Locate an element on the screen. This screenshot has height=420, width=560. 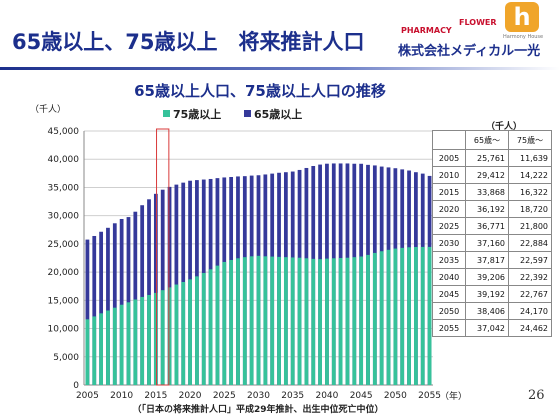
table-header-cell is located at coordinates (449, 140).